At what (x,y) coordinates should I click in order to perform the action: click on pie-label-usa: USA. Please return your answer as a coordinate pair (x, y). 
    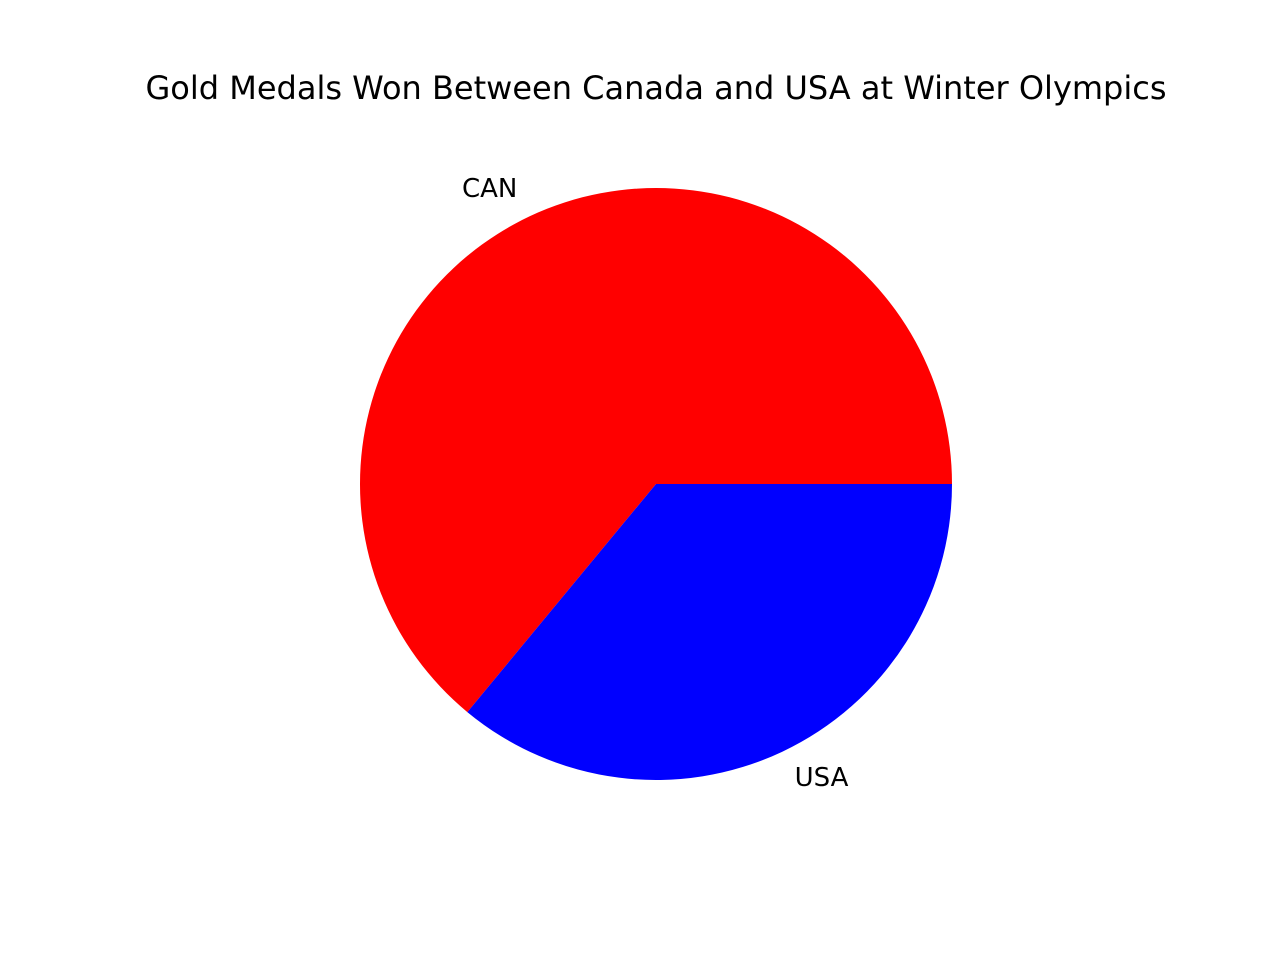
    Looking at the image, I should click on (822, 778).